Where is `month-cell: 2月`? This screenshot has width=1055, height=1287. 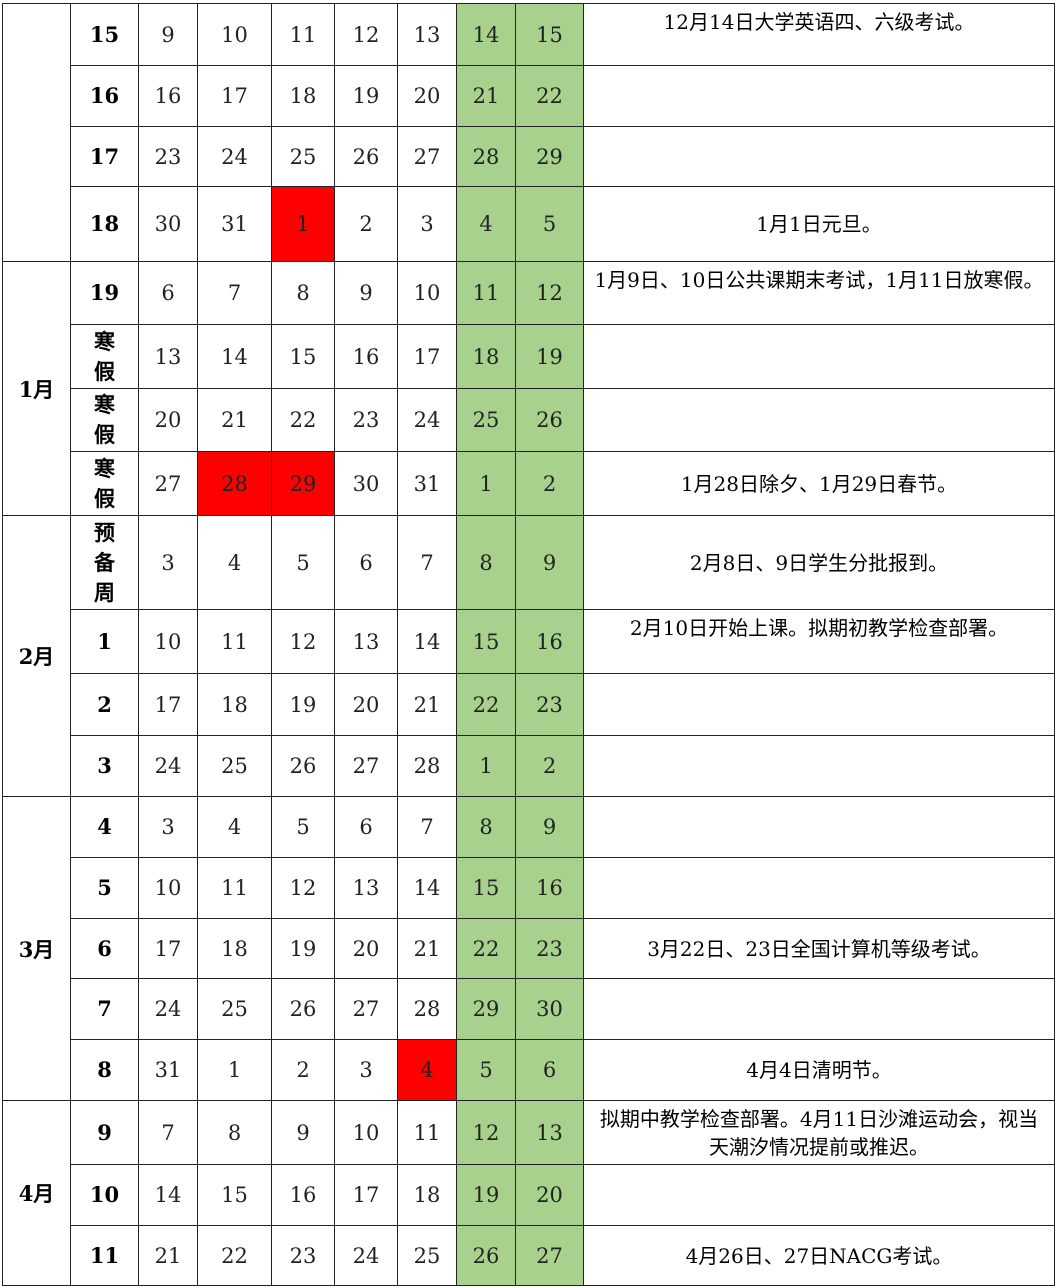
month-cell: 2月 is located at coordinates (36, 656).